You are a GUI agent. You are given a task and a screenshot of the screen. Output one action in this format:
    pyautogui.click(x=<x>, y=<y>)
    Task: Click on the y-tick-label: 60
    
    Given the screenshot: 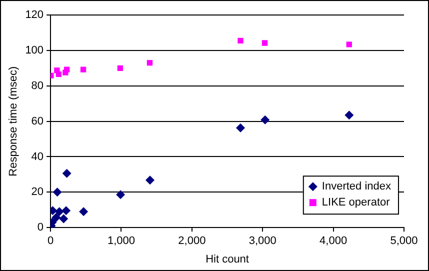 What is the action you would take?
    pyautogui.click(x=37, y=121)
    